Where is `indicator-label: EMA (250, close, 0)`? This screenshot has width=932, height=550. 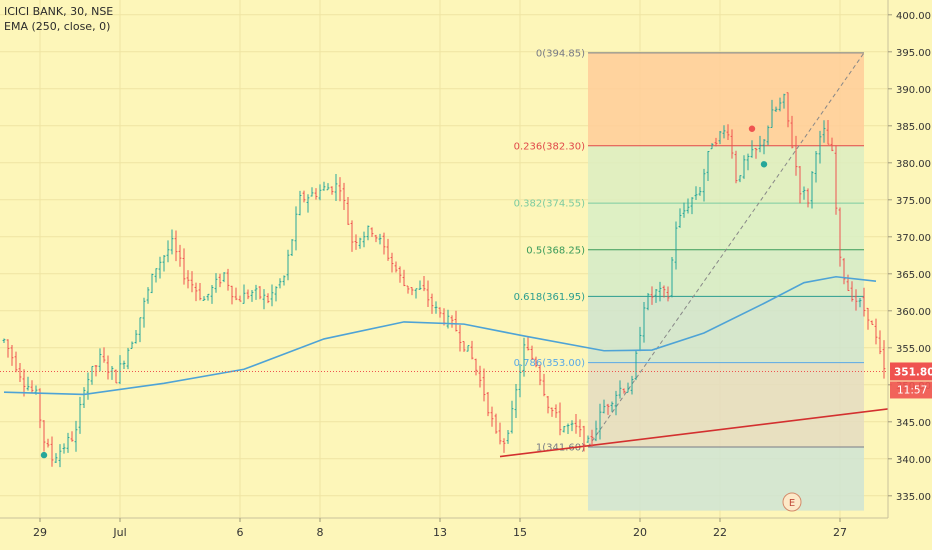 indicator-label: EMA (250, close, 0) is located at coordinates (57, 26).